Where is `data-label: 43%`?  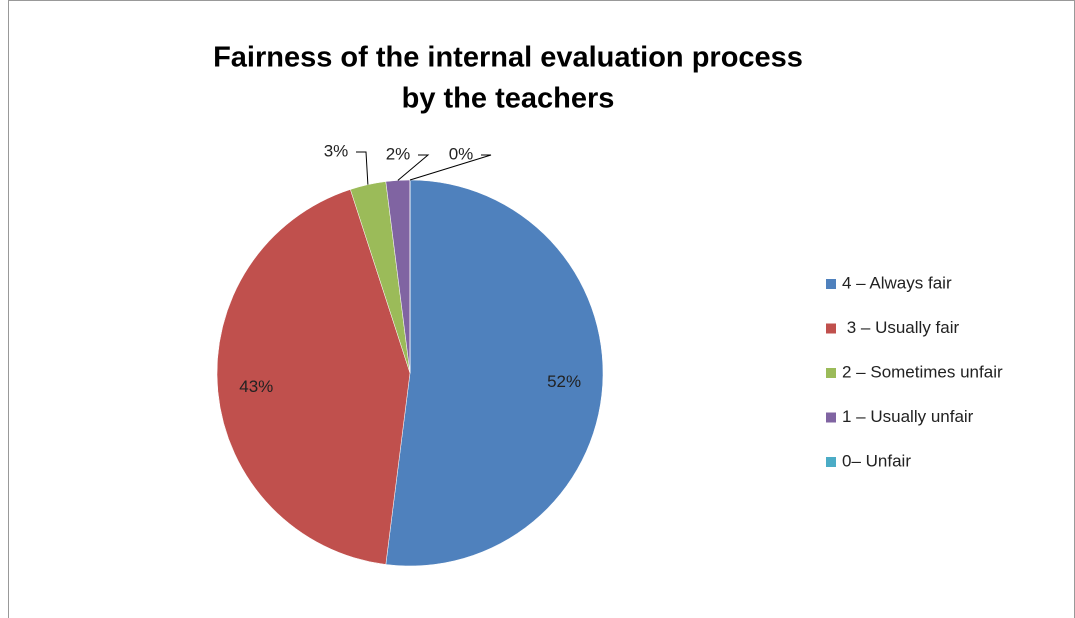 data-label: 43% is located at coordinates (256, 386).